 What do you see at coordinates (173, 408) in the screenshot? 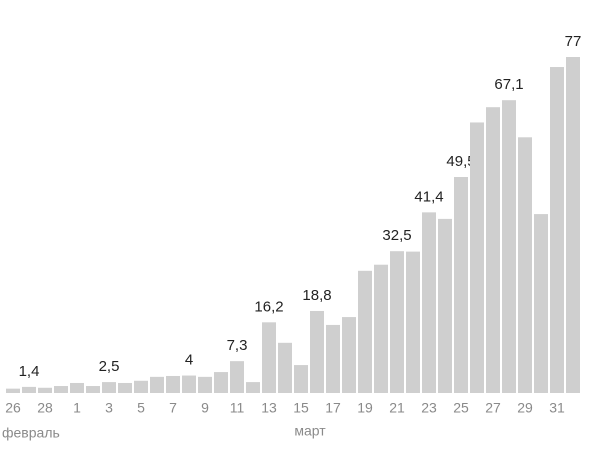
I see `x-tick-label: 7` at bounding box center [173, 408].